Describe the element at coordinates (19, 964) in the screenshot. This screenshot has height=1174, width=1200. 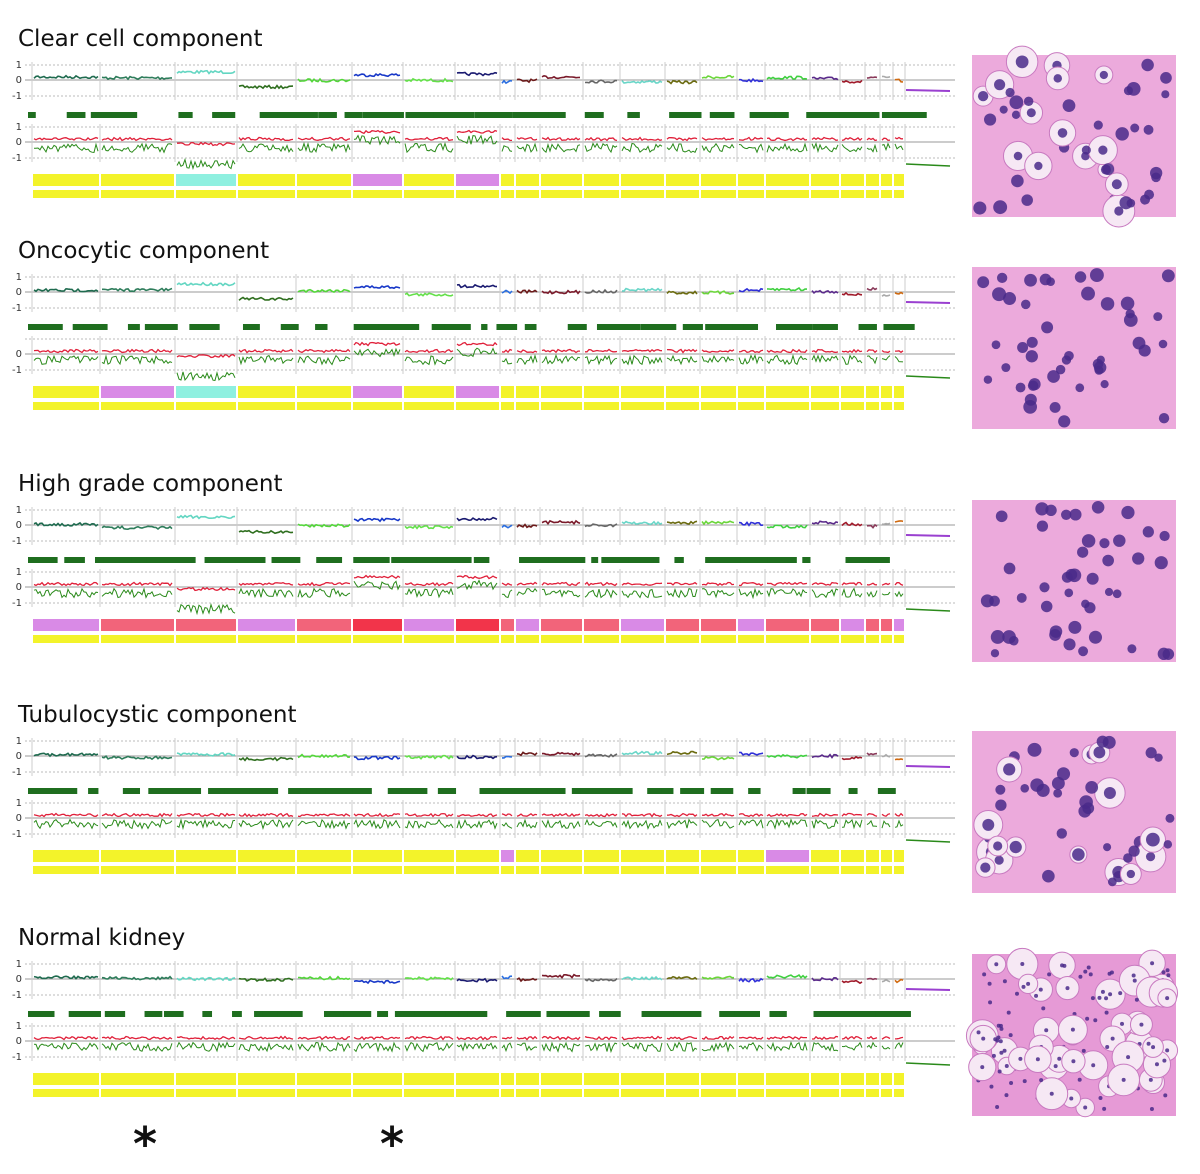
I see `axis-tick-label: 1` at that location.